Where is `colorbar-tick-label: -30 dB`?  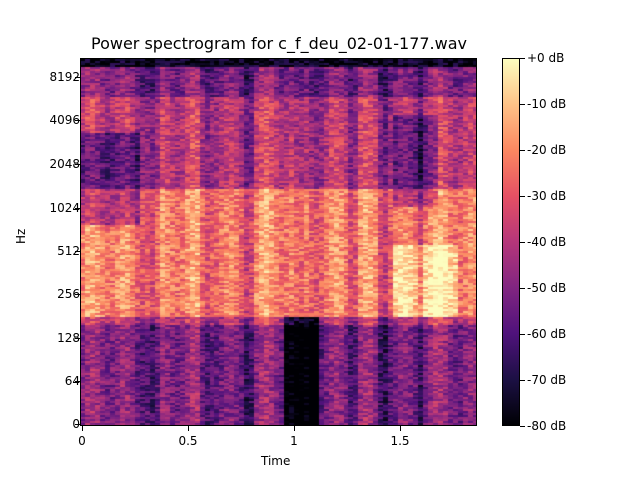 colorbar-tick-label: -30 dB is located at coordinates (547, 196).